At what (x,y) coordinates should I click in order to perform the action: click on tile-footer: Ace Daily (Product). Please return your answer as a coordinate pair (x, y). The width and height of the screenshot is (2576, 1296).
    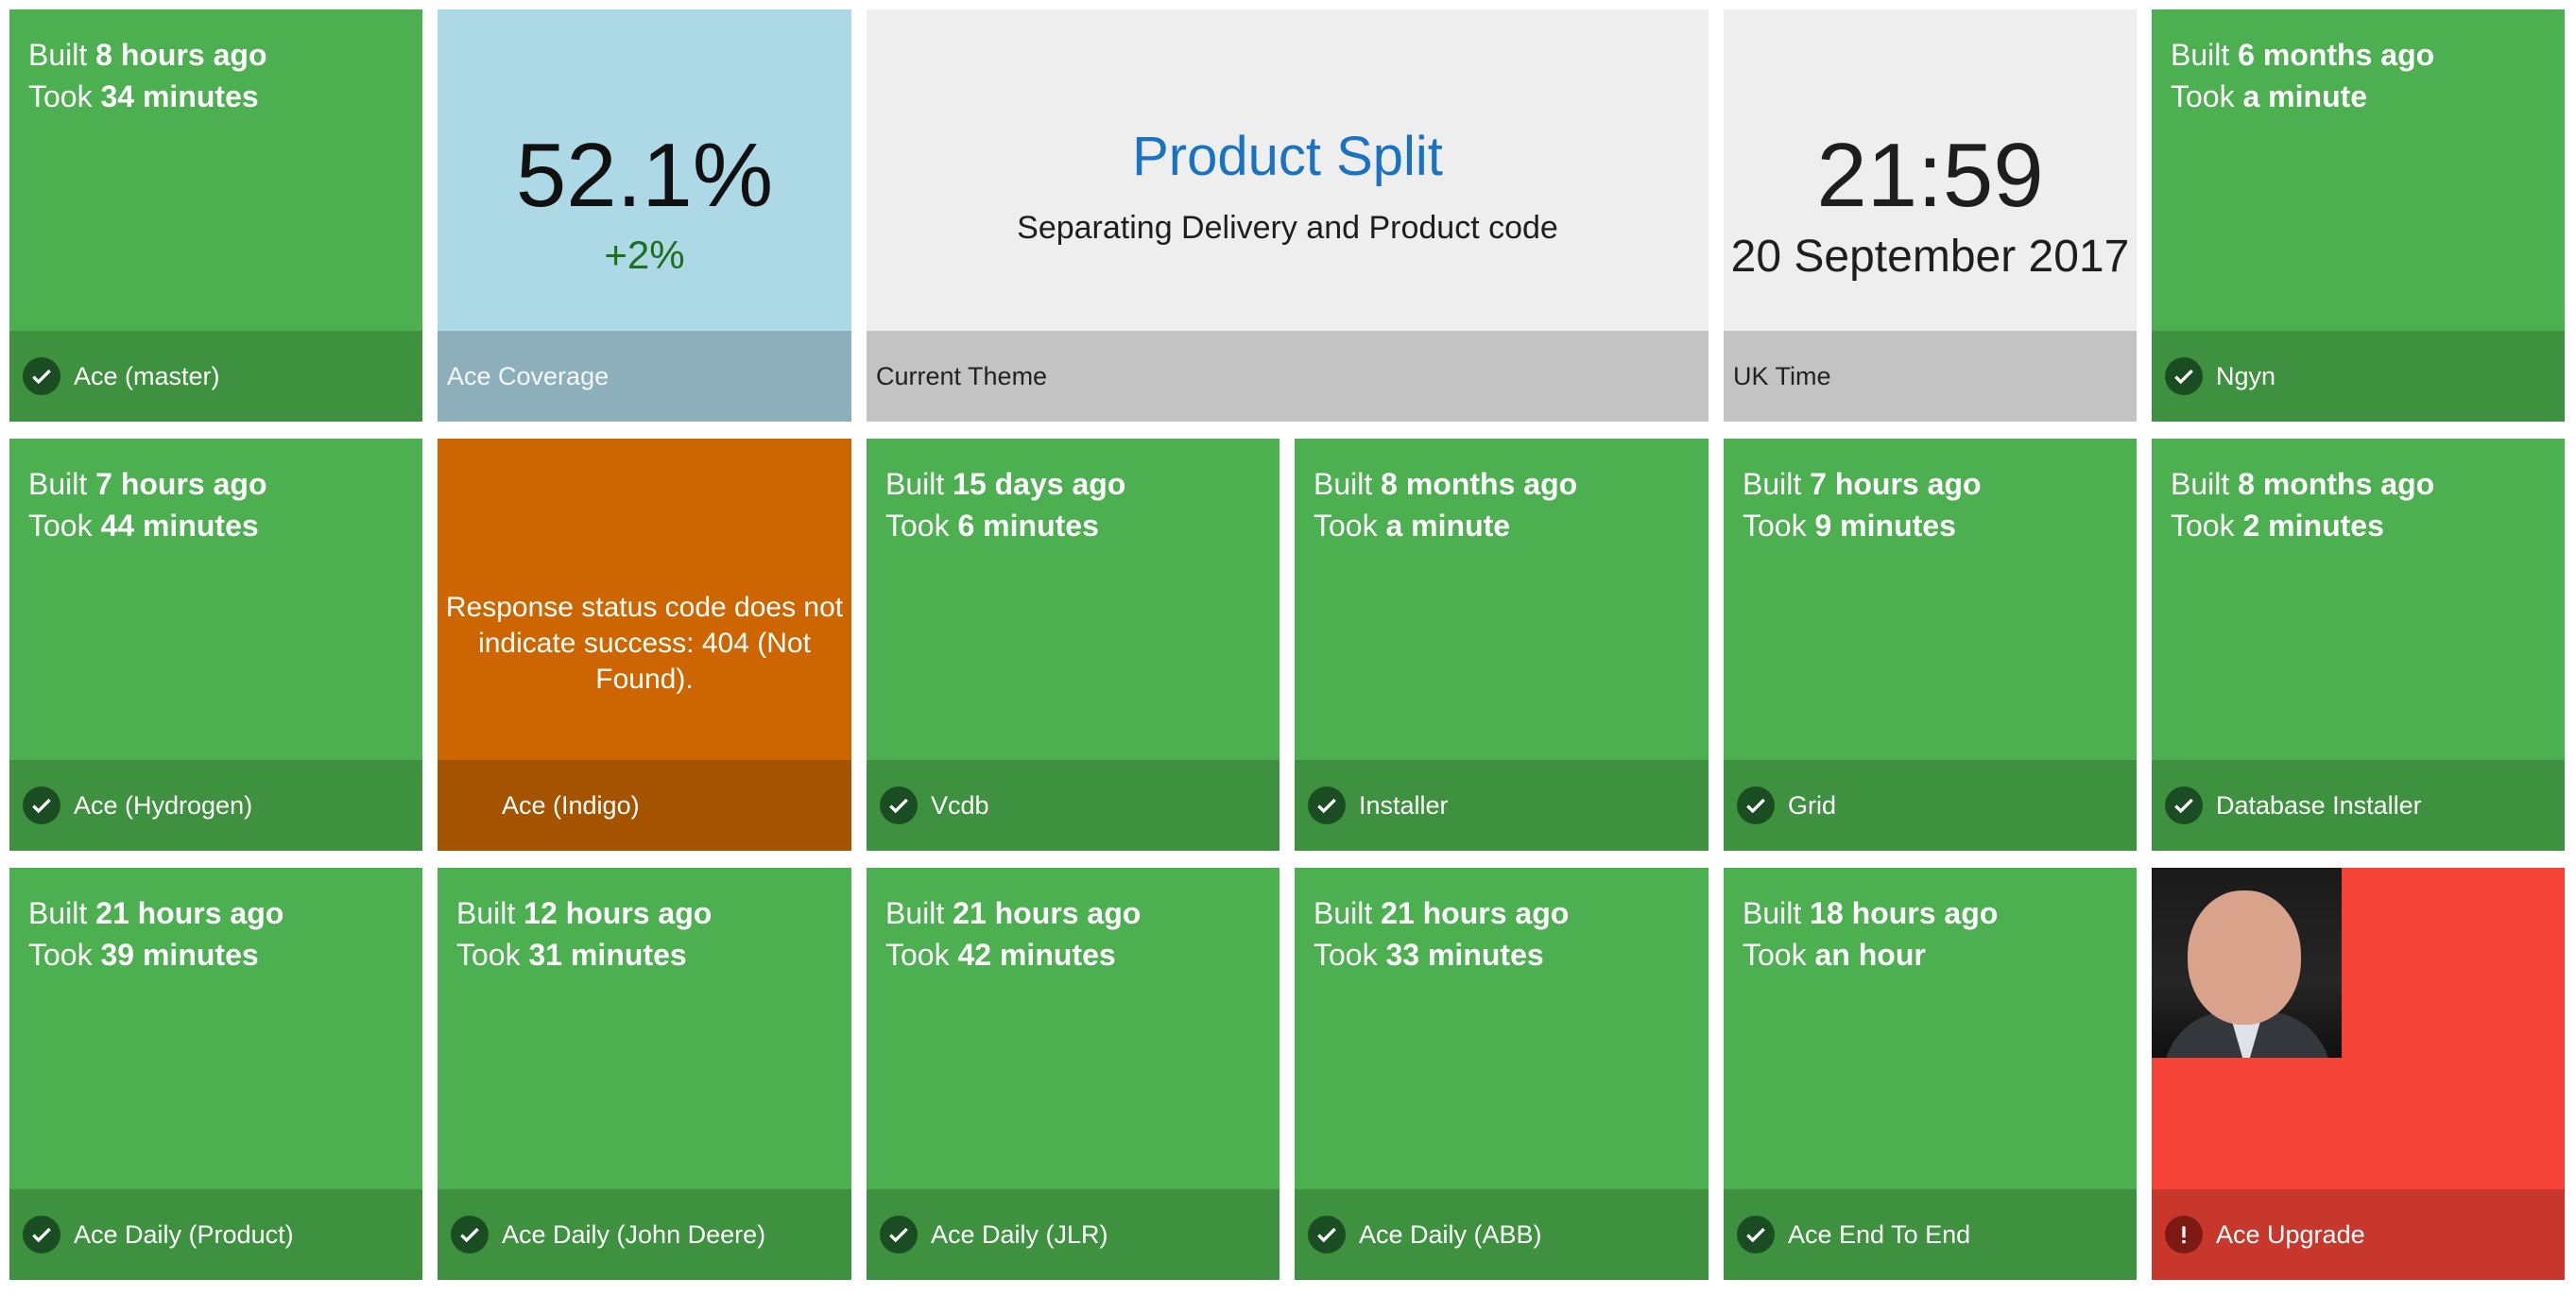
    Looking at the image, I should click on (215, 1235).